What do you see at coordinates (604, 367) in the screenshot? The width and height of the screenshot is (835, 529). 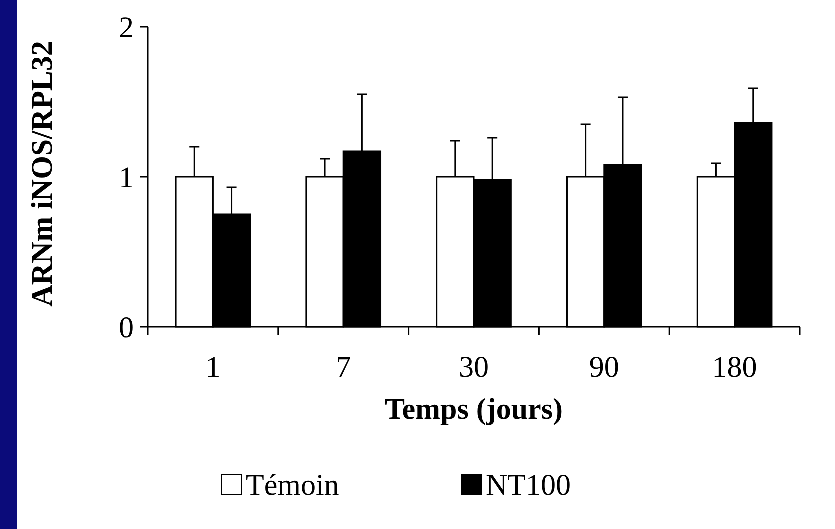 I see `x-tick-label: 90` at bounding box center [604, 367].